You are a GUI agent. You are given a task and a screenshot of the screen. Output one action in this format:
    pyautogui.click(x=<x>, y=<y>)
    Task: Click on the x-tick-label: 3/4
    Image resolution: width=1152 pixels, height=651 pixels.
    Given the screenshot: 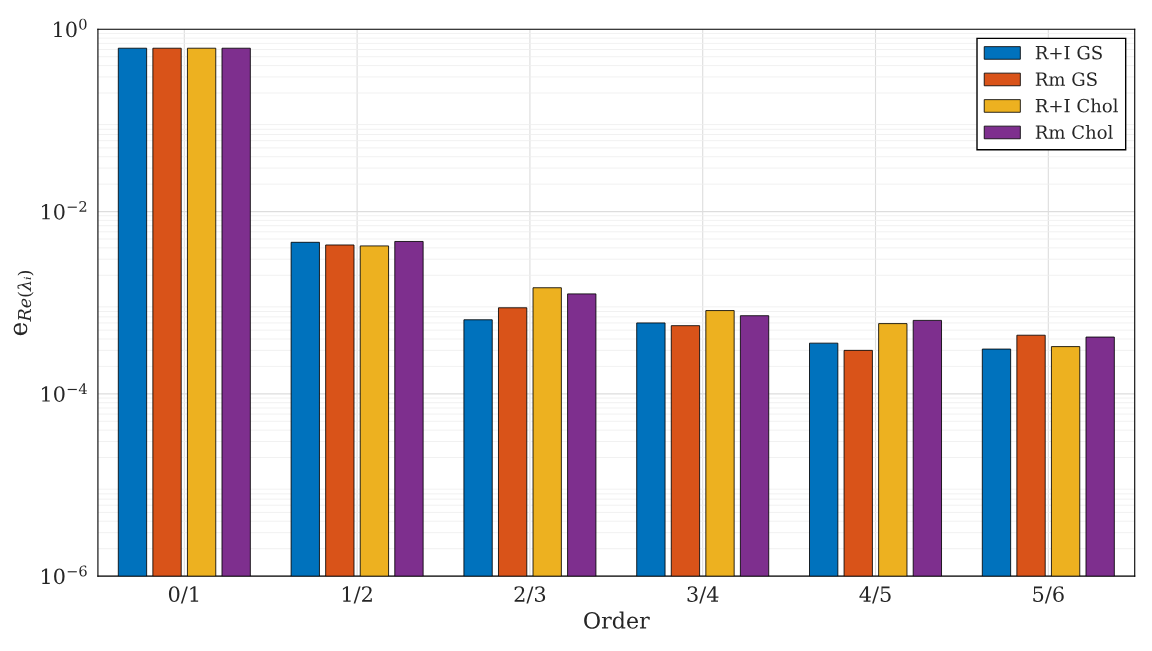 What is the action you would take?
    pyautogui.click(x=703, y=595)
    